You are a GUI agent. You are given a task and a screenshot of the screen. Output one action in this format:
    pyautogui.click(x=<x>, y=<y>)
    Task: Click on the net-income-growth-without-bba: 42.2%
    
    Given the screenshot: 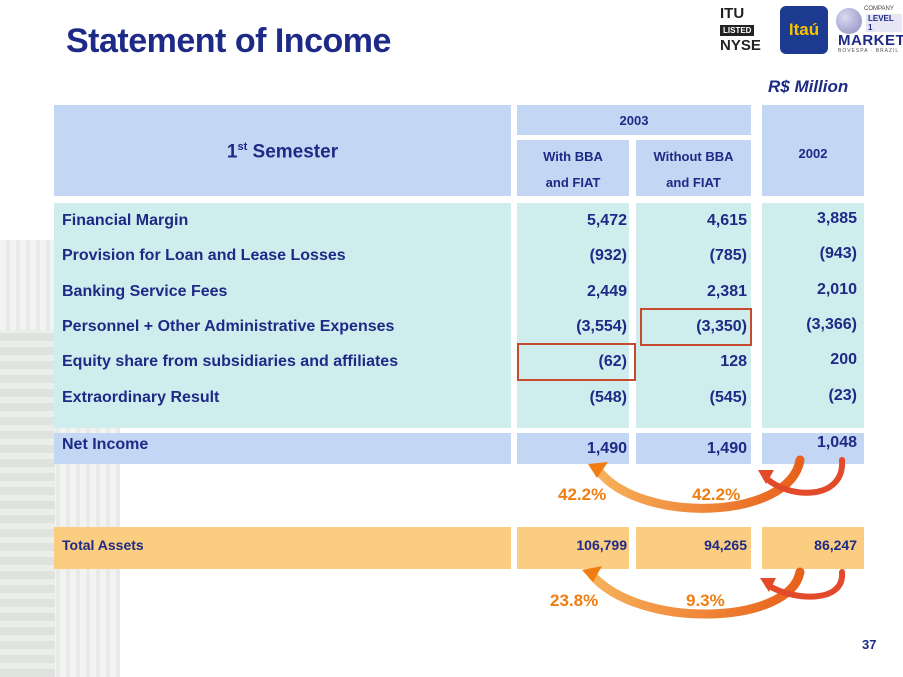 What is the action you would take?
    pyautogui.click(x=716, y=494)
    